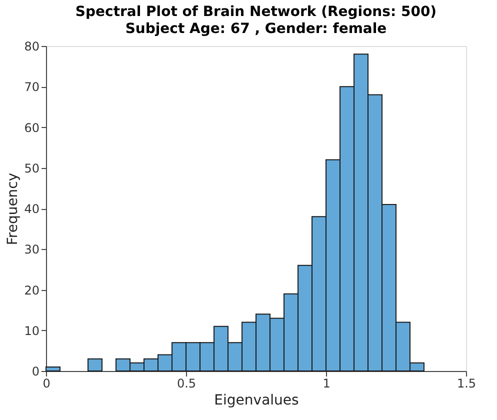 The width and height of the screenshot is (497, 420). Describe the element at coordinates (32, 87) in the screenshot. I see `y-tick-label: 70` at that location.